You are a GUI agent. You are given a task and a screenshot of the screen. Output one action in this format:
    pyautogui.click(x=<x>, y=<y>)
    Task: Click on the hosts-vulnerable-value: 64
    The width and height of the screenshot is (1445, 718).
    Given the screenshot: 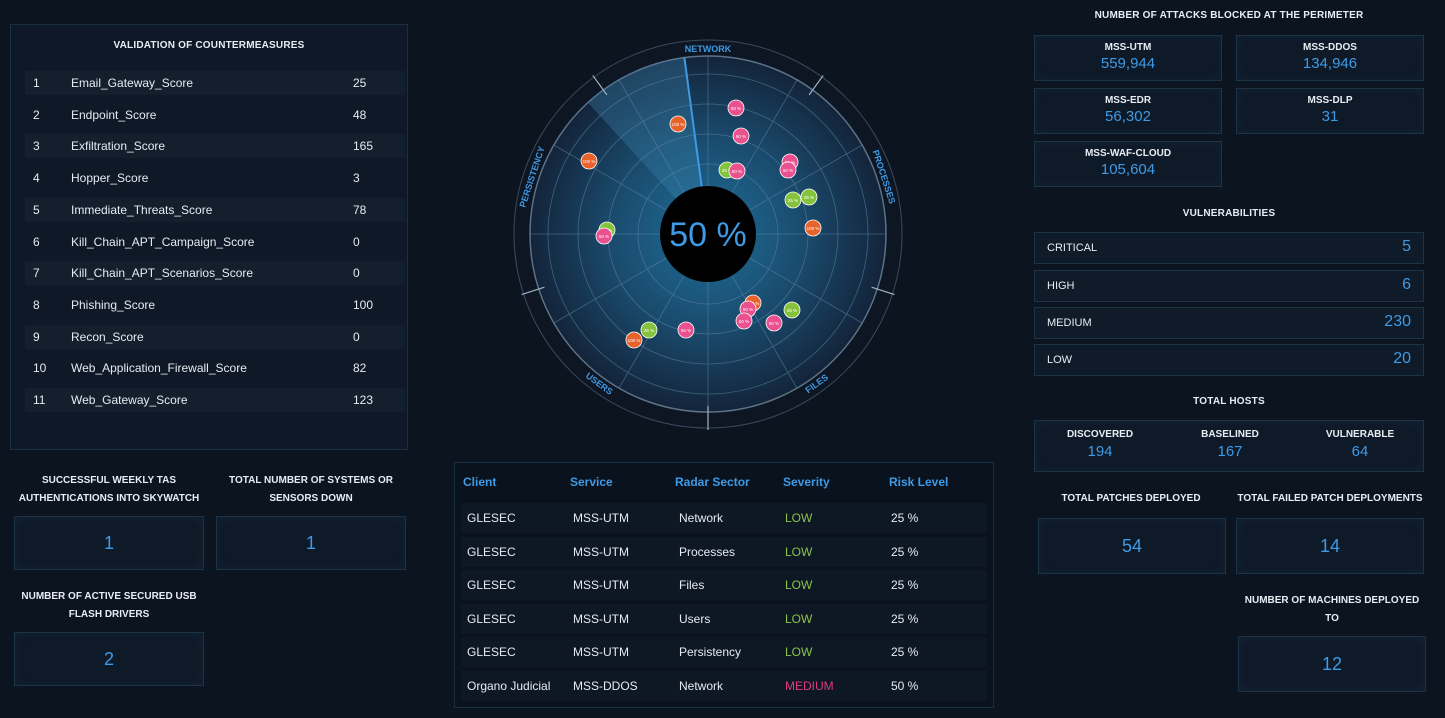 What is the action you would take?
    pyautogui.click(x=1360, y=451)
    